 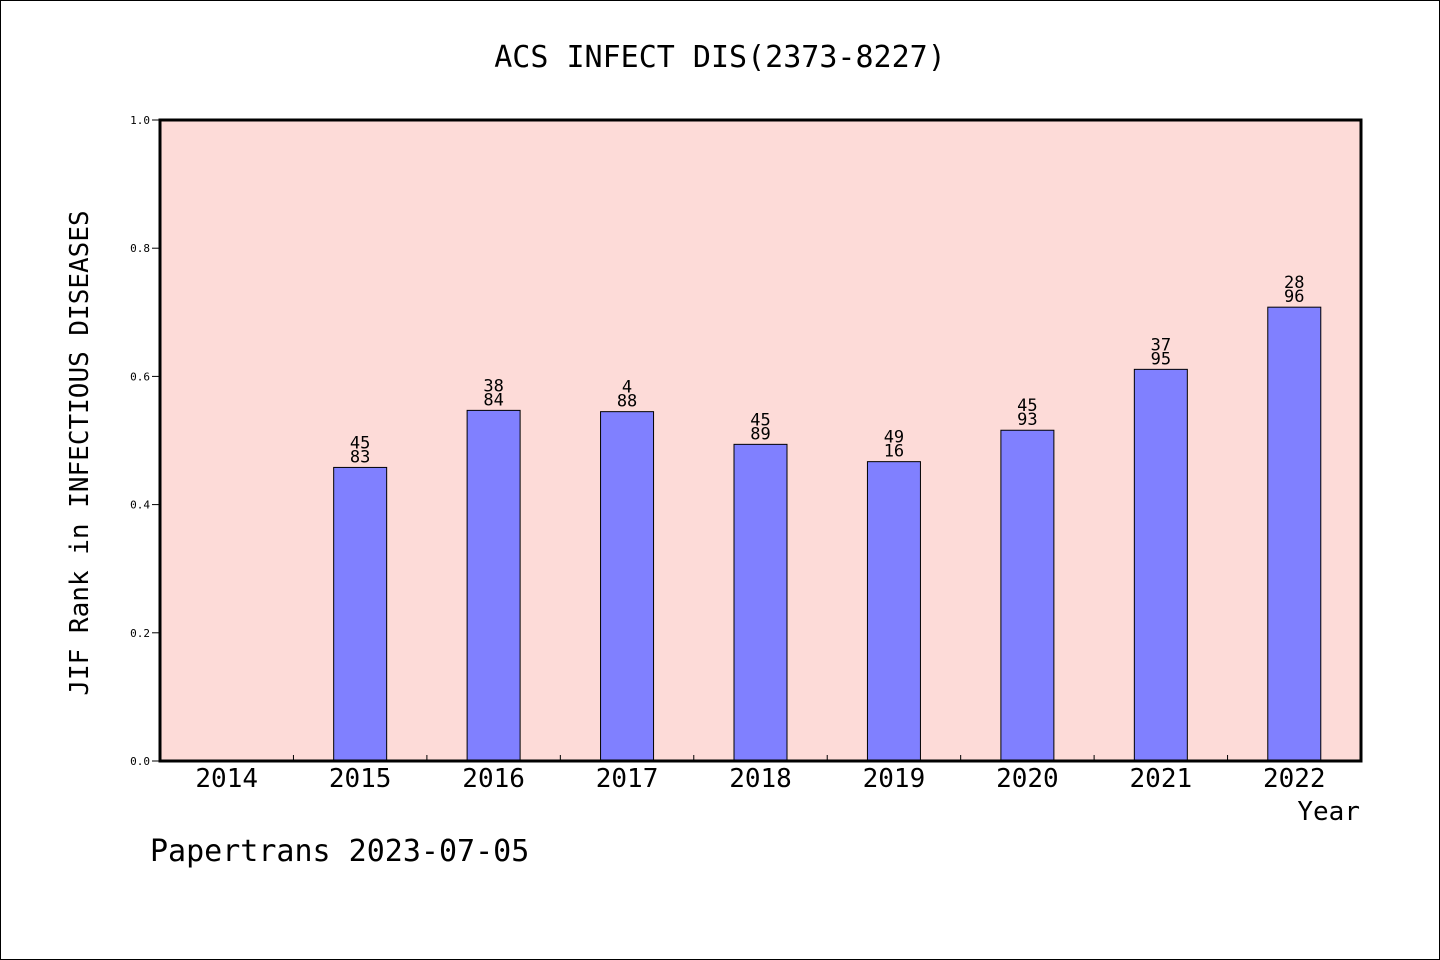 What do you see at coordinates (1328, 812) in the screenshot?
I see `x-axis-label: Year` at bounding box center [1328, 812].